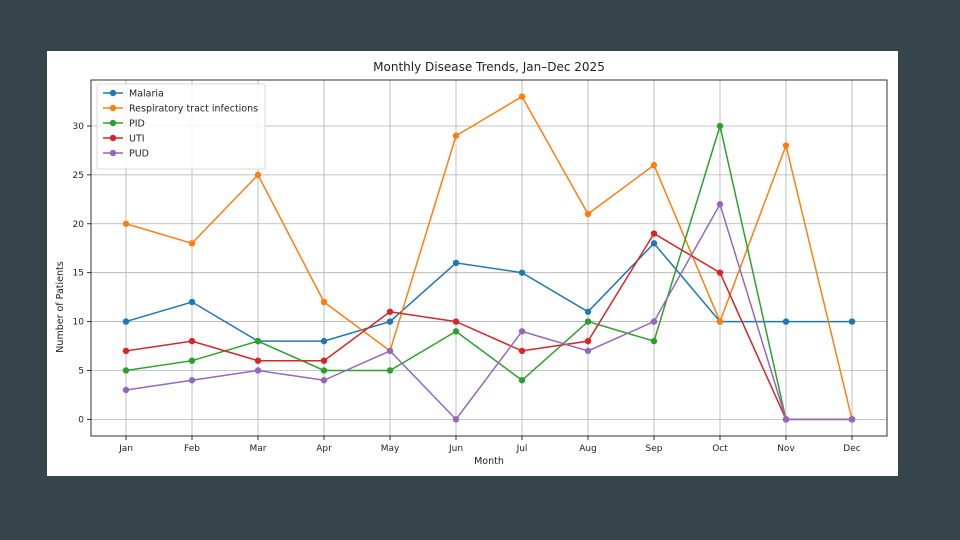 Image resolution: width=960 pixels, height=540 pixels. Describe the element at coordinates (79, 225) in the screenshot. I see `y-tick-label: 20` at that location.